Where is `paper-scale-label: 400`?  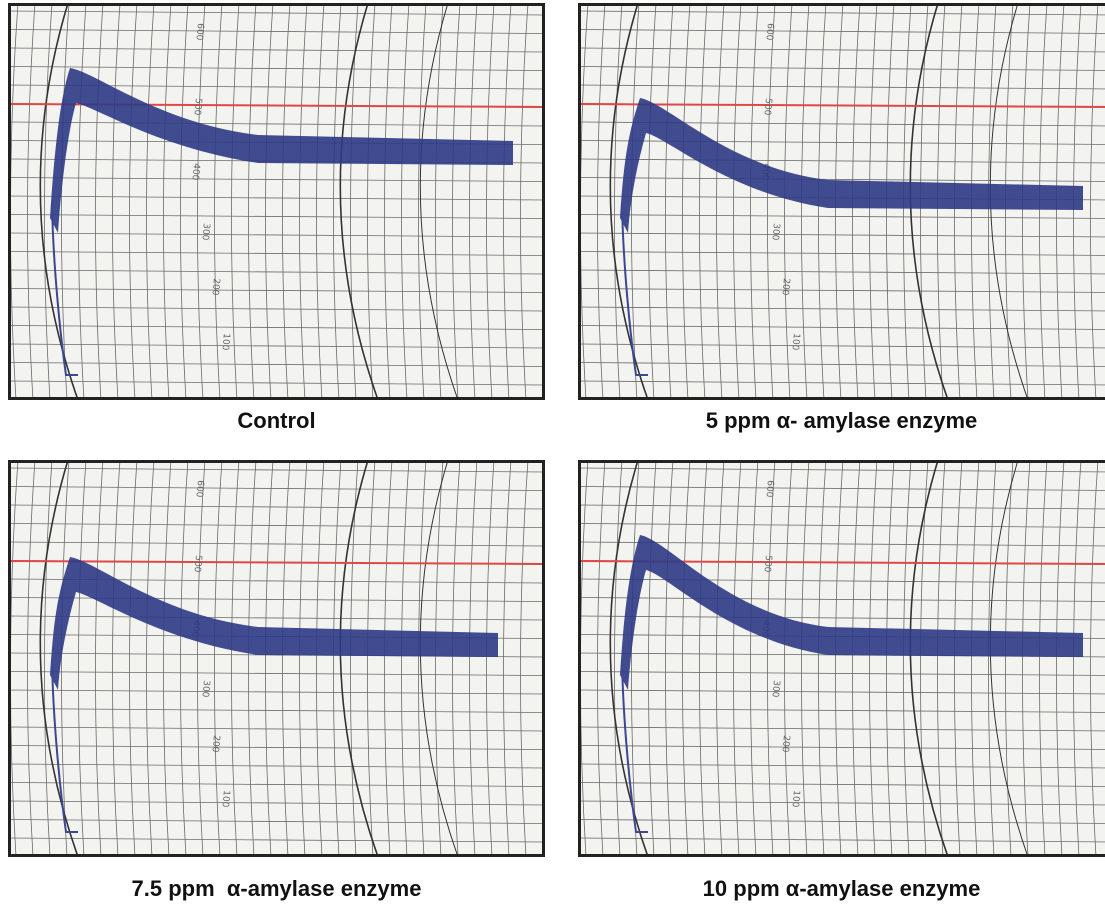 paper-scale-label: 400 is located at coordinates (194, 172).